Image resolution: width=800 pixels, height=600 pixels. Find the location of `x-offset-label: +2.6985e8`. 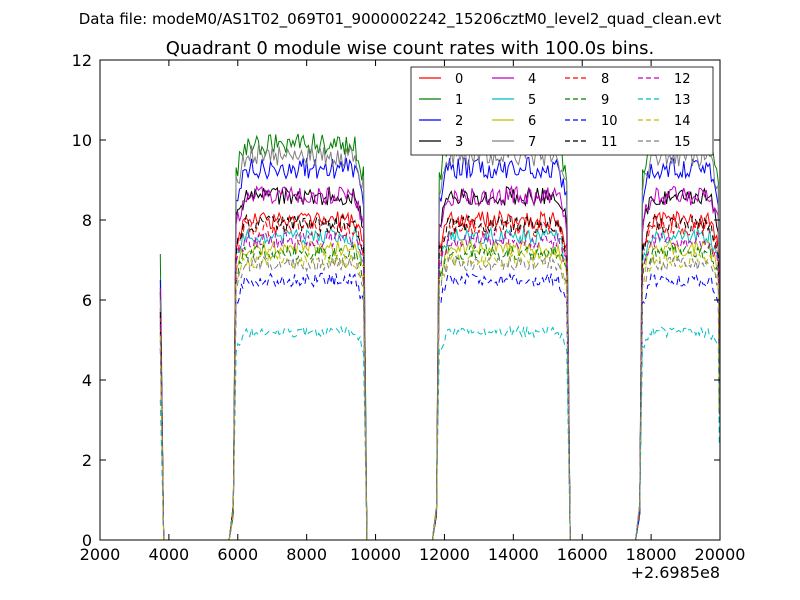

x-offset-label: +2.6985e8 is located at coordinates (675, 572).